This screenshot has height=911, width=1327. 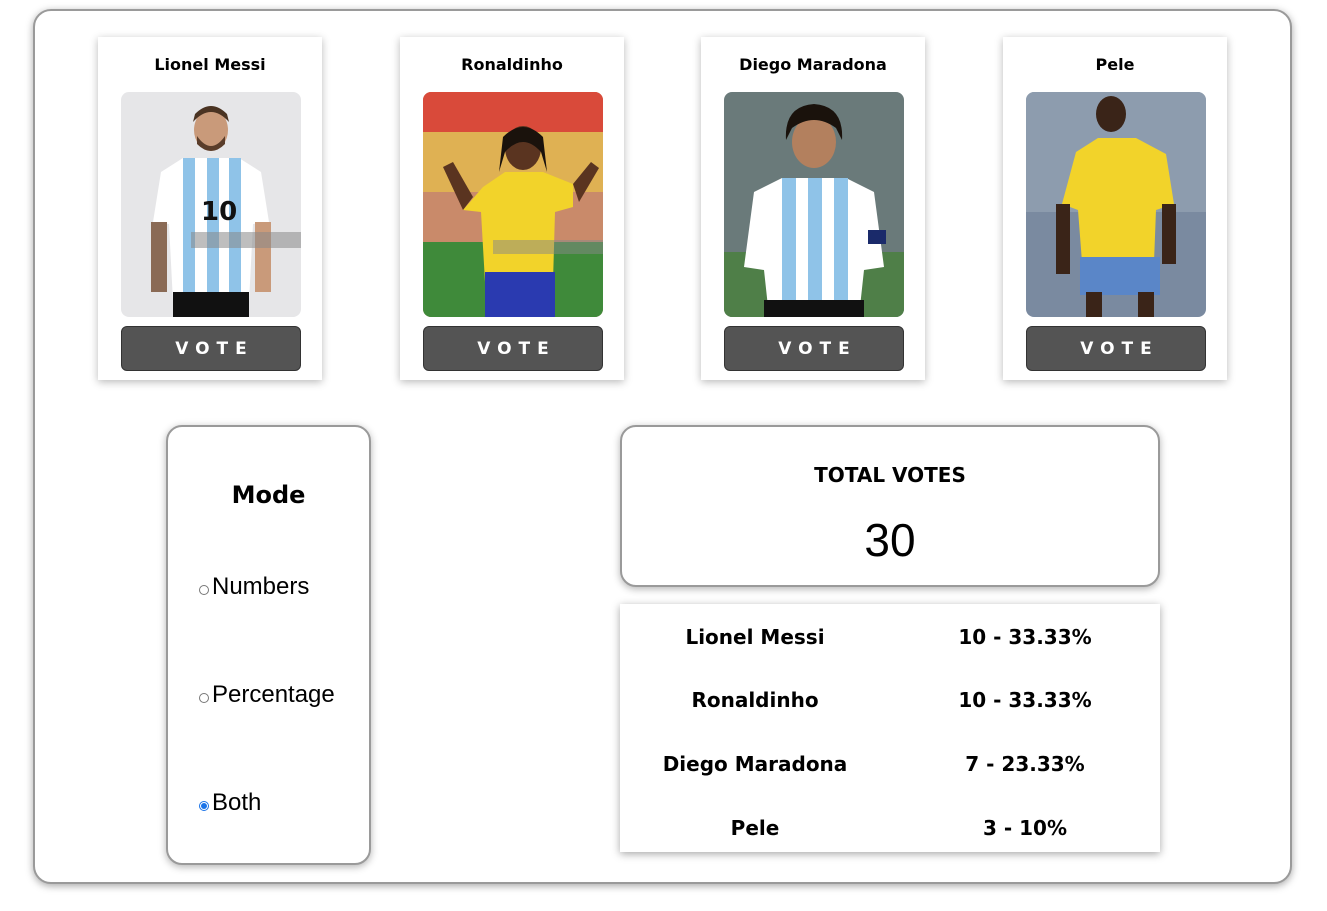 What do you see at coordinates (755, 828) in the screenshot?
I see `result-name: Pele` at bounding box center [755, 828].